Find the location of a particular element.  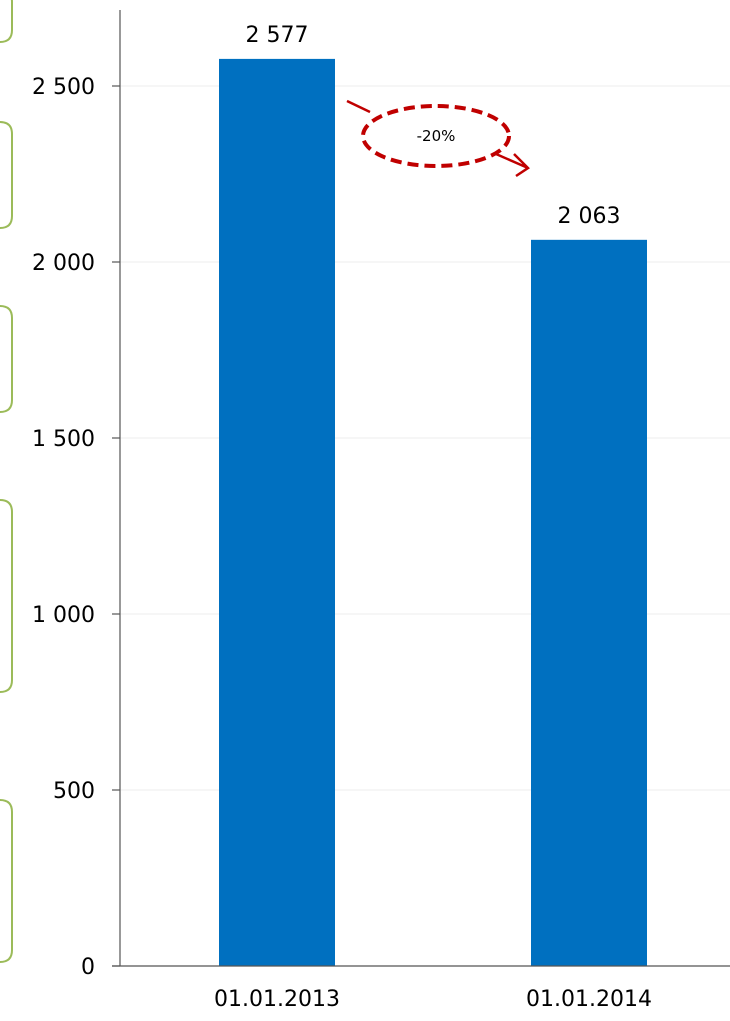

change-annotation: -20% is located at coordinates (438, 138).